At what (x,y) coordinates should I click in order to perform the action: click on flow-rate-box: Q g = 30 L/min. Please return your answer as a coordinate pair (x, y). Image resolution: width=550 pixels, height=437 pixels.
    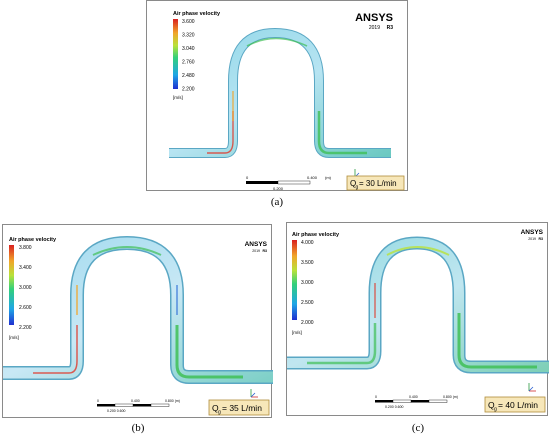
    Looking at the image, I should click on (375, 183).